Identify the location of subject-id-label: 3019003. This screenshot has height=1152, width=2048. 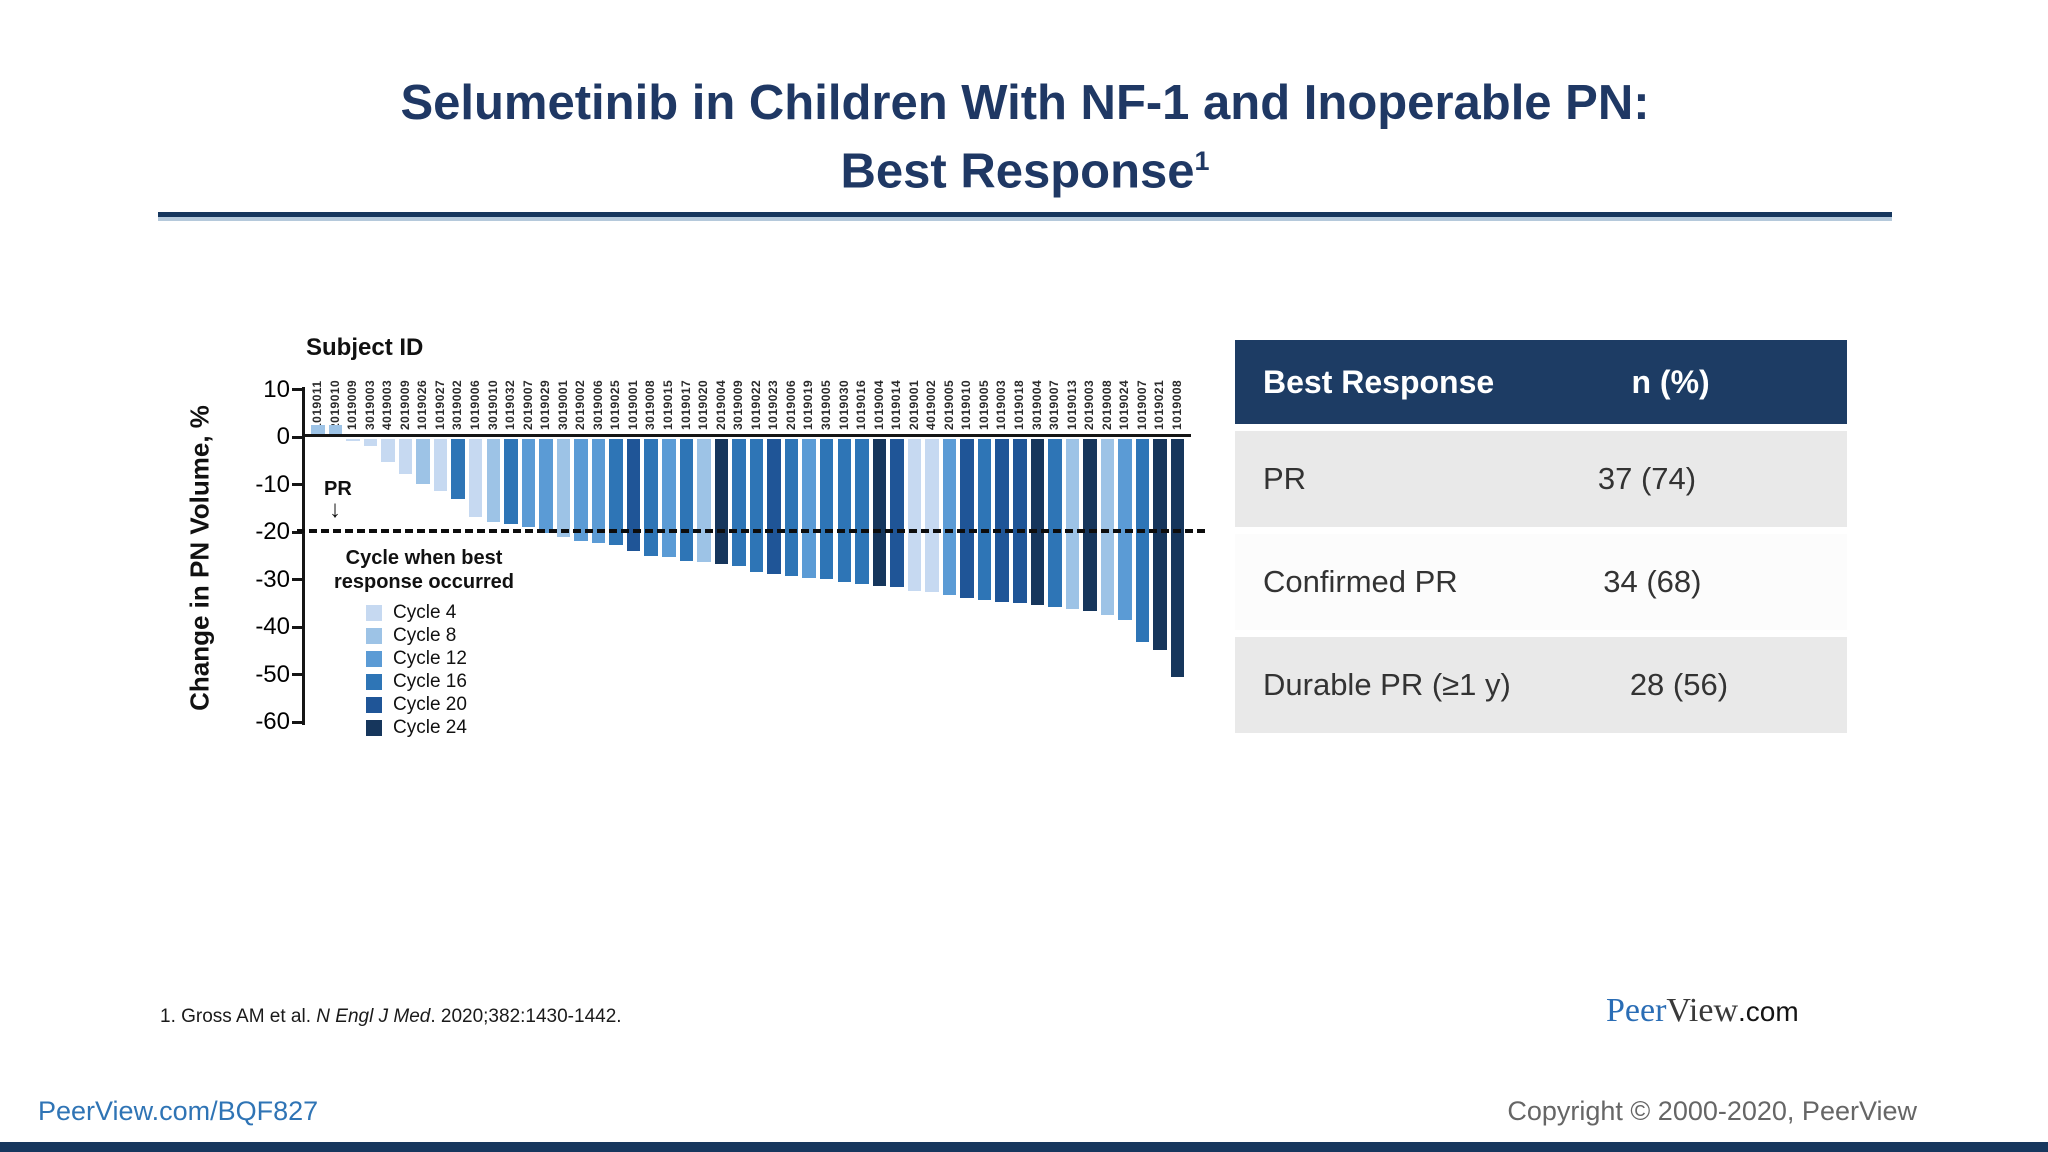
(369, 404).